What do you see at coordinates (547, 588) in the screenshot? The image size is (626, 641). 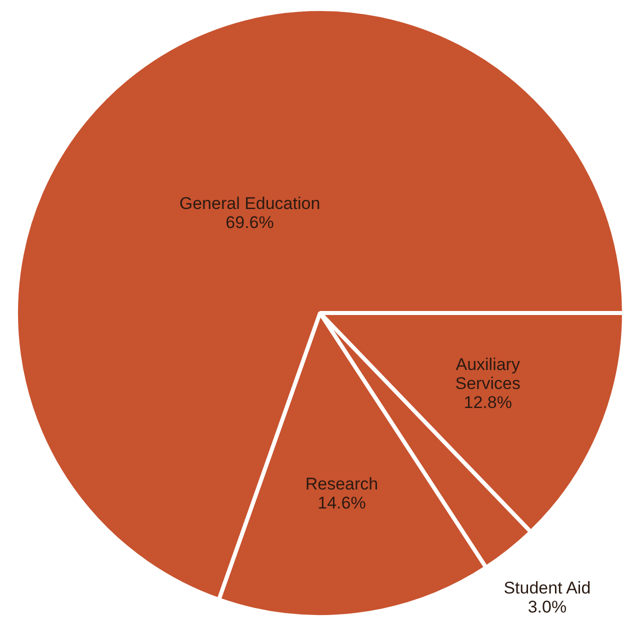 I see `slice-label: Student Aid` at bounding box center [547, 588].